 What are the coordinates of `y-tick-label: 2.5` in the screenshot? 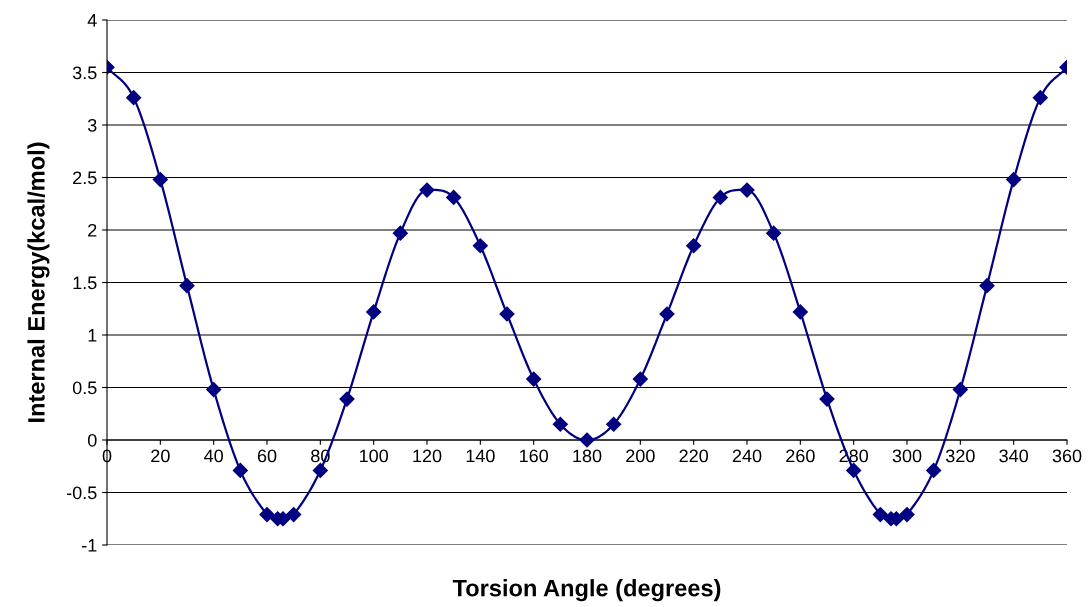 It's located at (85, 178).